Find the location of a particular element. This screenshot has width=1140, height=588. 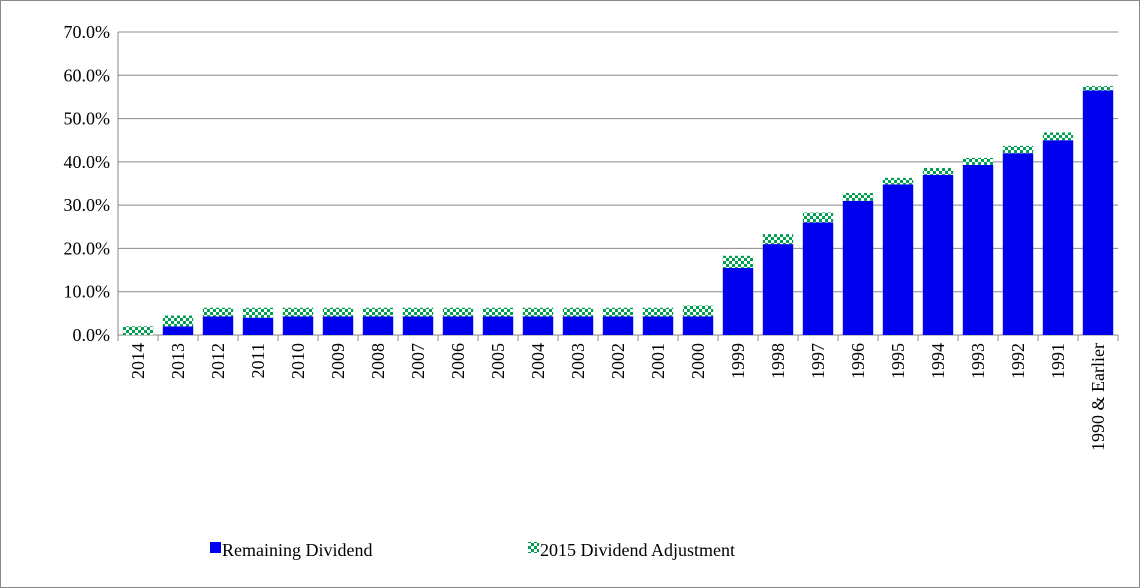

y-tick-label: 0.0% is located at coordinates (92, 335).